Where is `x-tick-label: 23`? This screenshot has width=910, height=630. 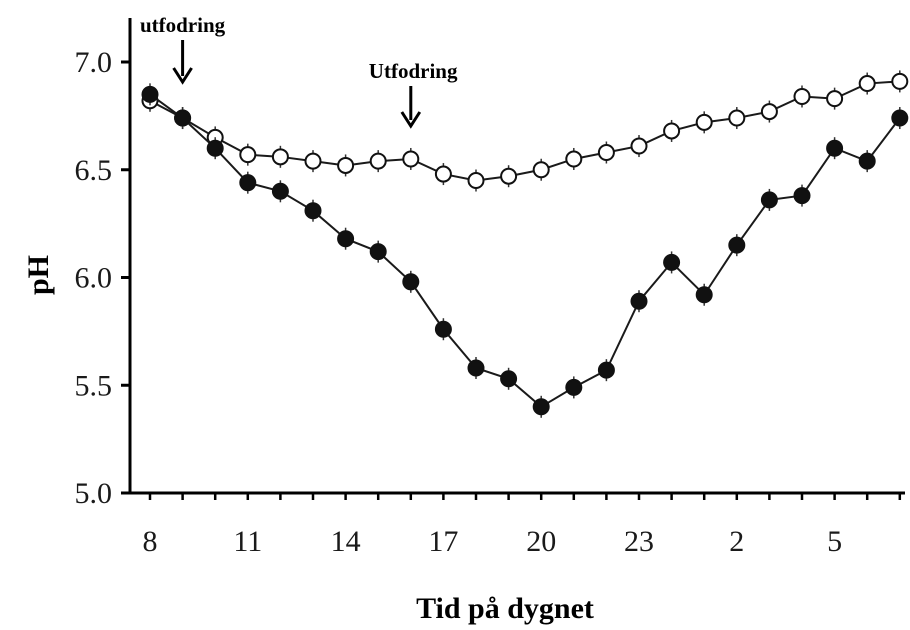 x-tick-label: 23 is located at coordinates (639, 541).